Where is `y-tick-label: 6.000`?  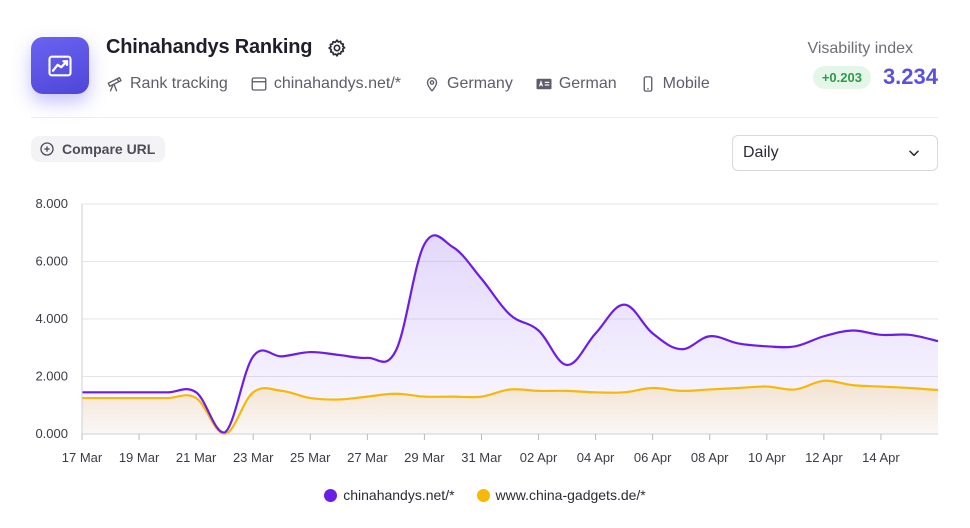 y-tick-label: 6.000 is located at coordinates (51, 261).